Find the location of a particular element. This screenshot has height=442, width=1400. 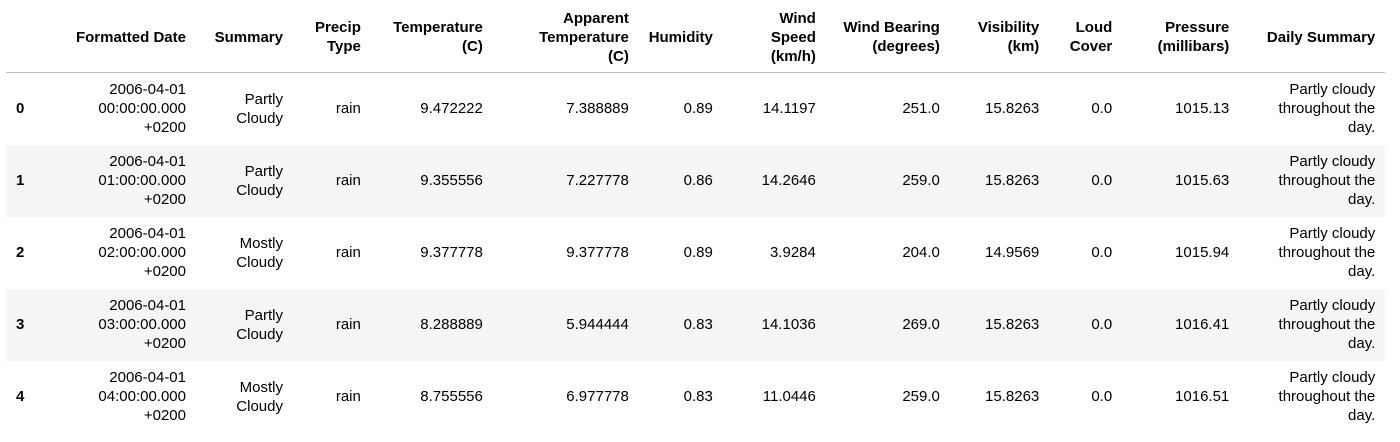

table-cell: 5.944444 is located at coordinates (597, 324).